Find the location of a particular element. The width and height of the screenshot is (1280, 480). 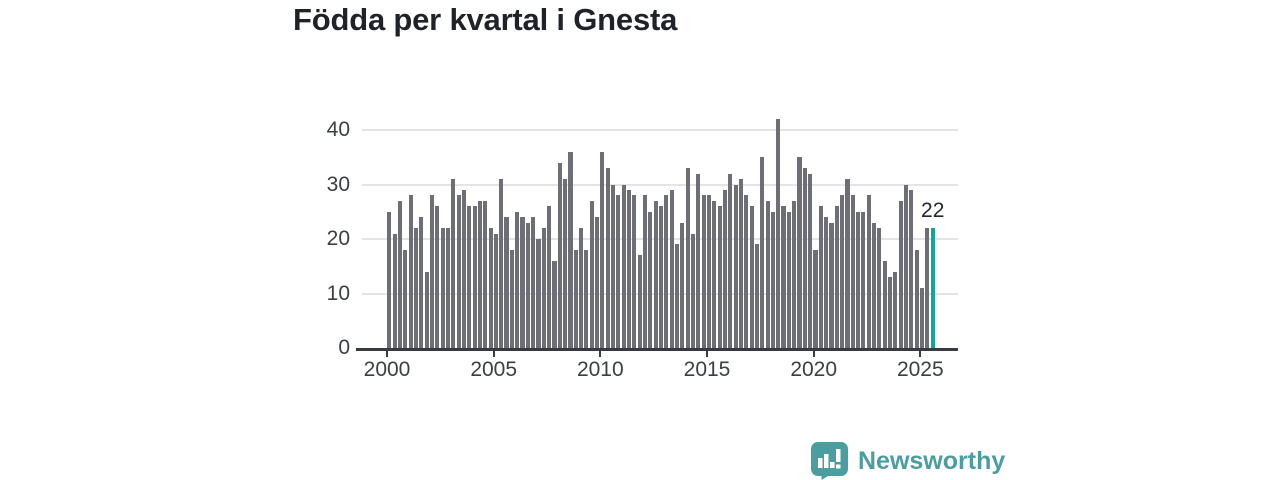

x-axis-label-2015: 2015 is located at coordinates (707, 369).